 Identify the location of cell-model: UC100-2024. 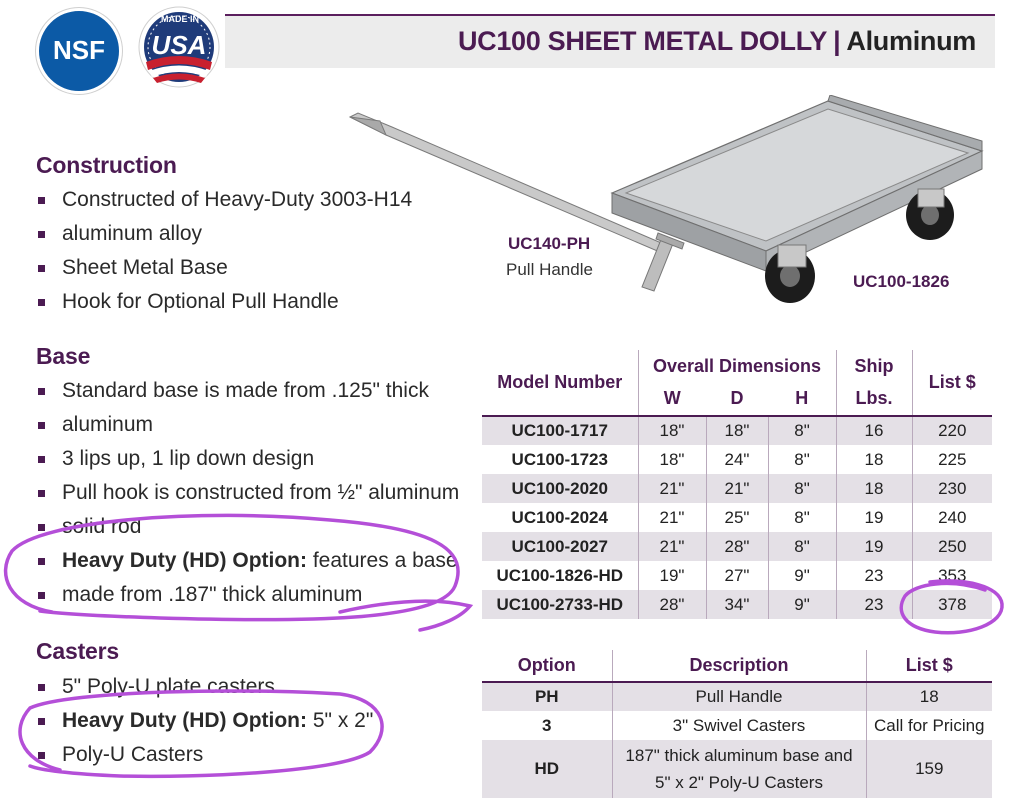
(559, 517).